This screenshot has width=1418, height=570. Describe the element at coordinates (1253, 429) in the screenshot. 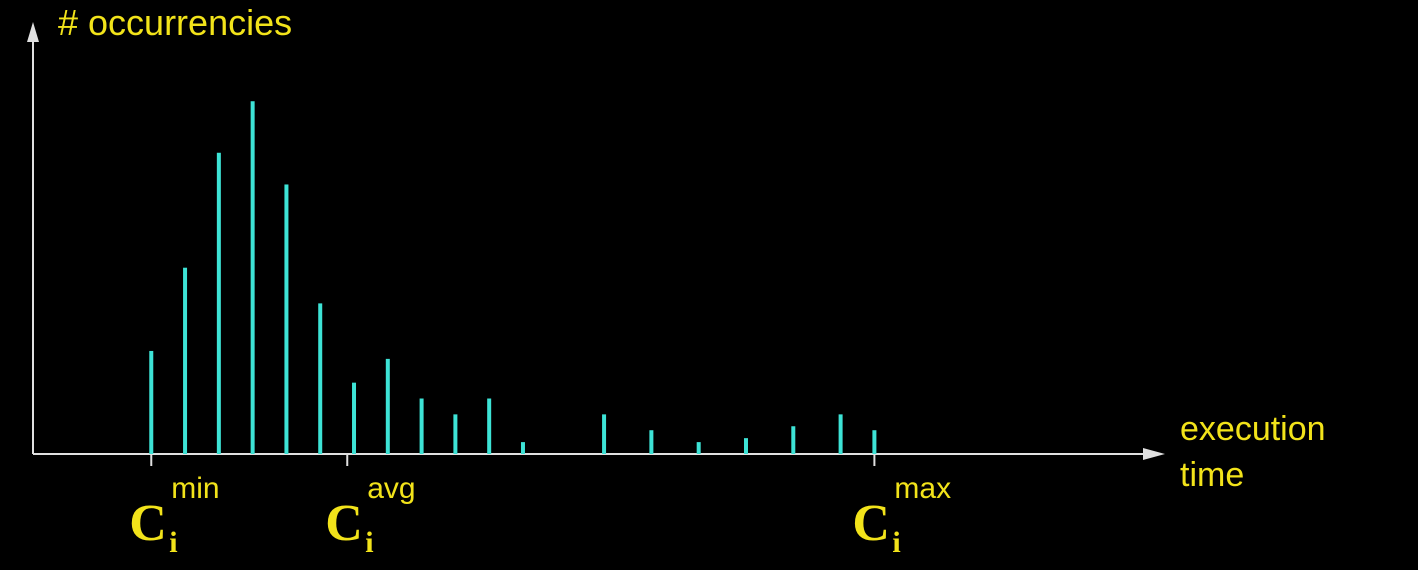

I see `x-axis-label-line-1: execution` at that location.